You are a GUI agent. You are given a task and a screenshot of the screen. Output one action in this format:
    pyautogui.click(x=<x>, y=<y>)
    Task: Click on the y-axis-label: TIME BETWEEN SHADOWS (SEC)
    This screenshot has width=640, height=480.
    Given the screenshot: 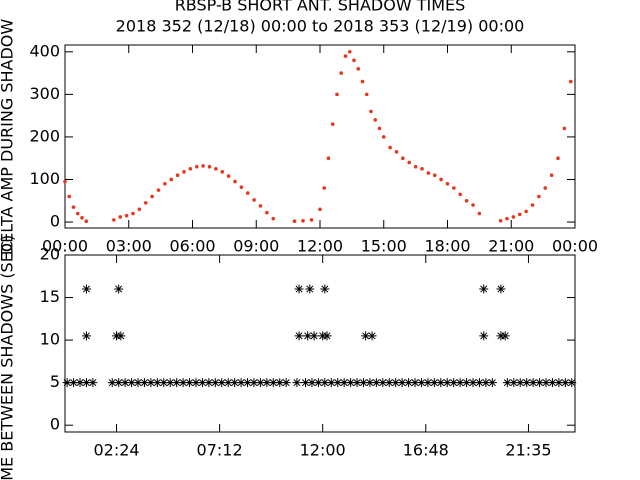 What is the action you would take?
    pyautogui.click(x=8, y=357)
    